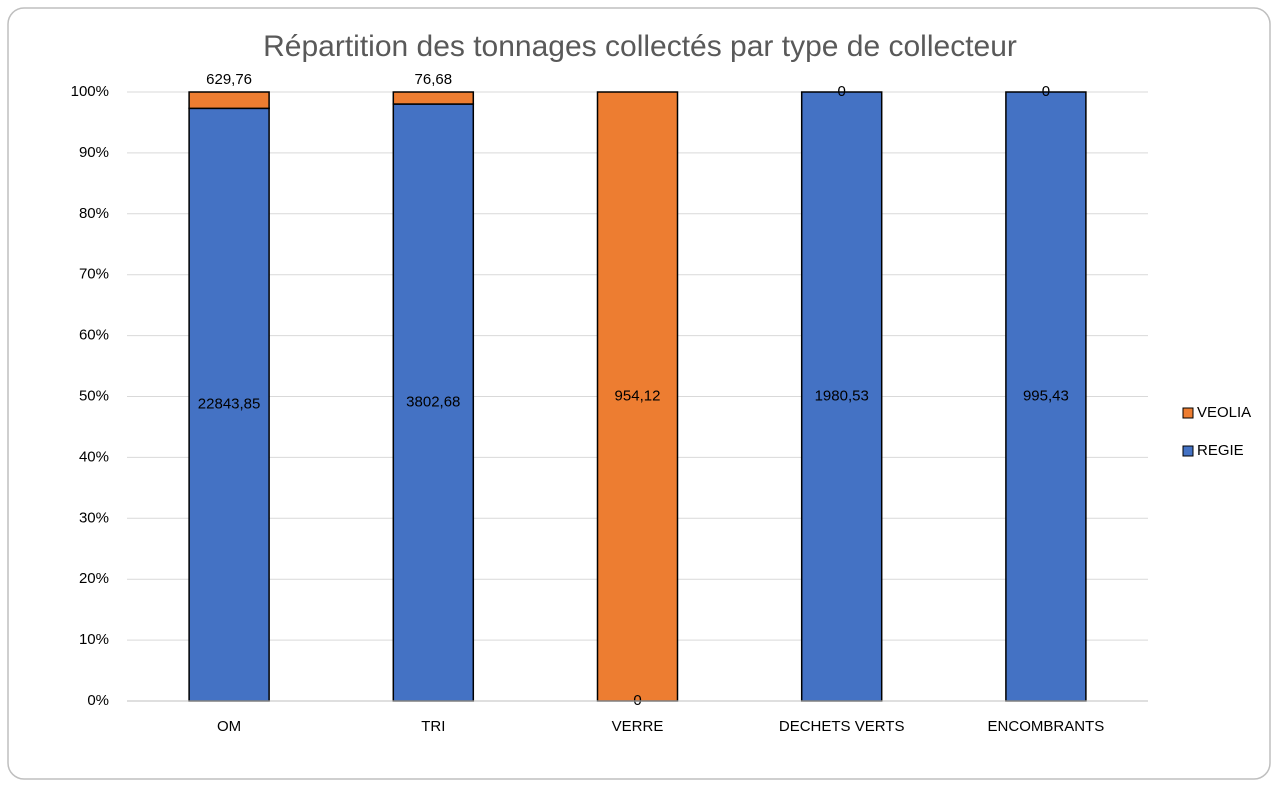 This screenshot has height=787, width=1278. I want to click on x-tick-label: DECHETS VERTS, so click(842, 726).